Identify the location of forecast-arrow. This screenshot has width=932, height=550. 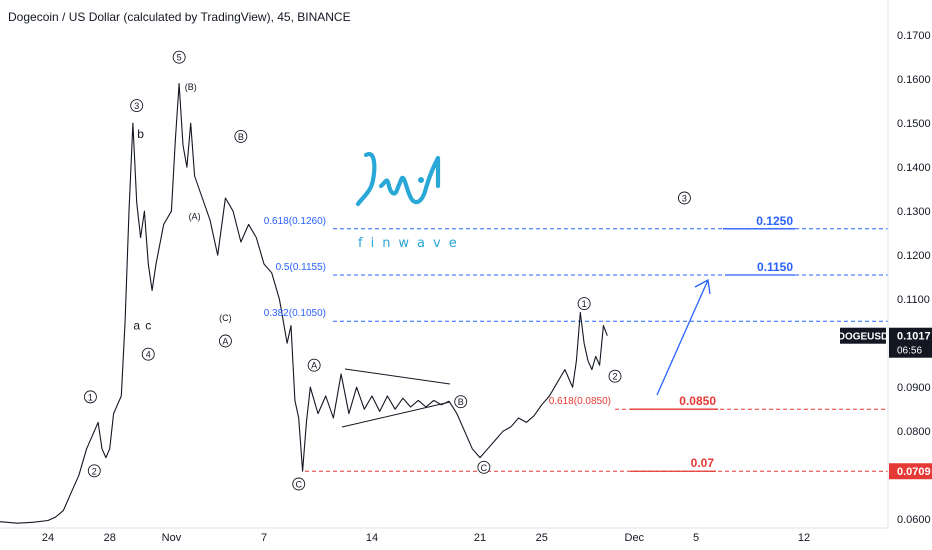
(683, 337).